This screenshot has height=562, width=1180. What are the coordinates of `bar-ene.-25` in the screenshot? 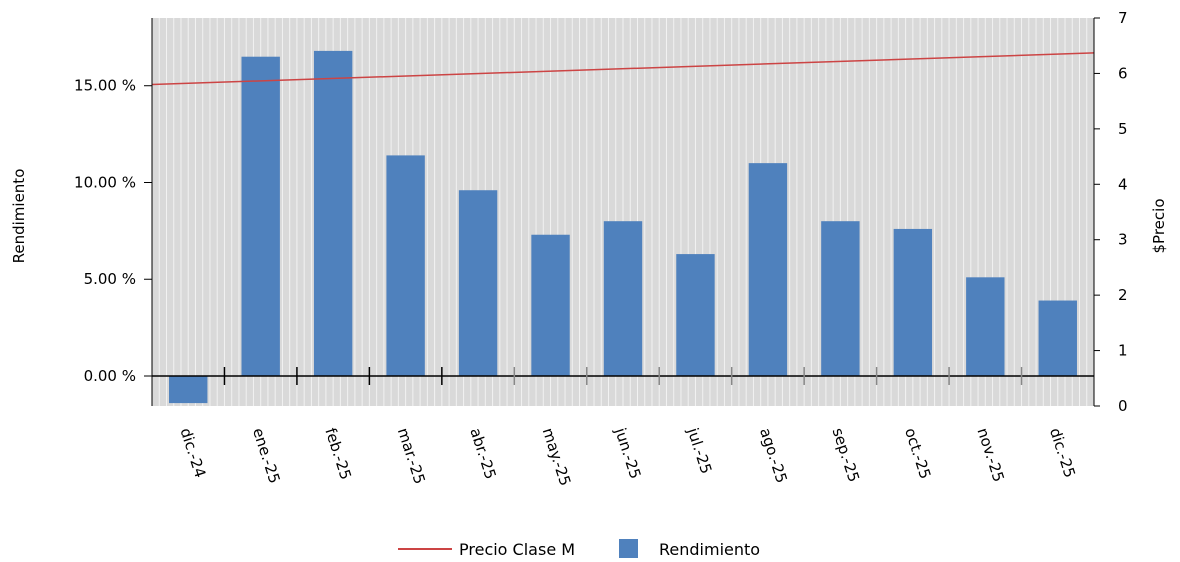 It's located at (260, 216).